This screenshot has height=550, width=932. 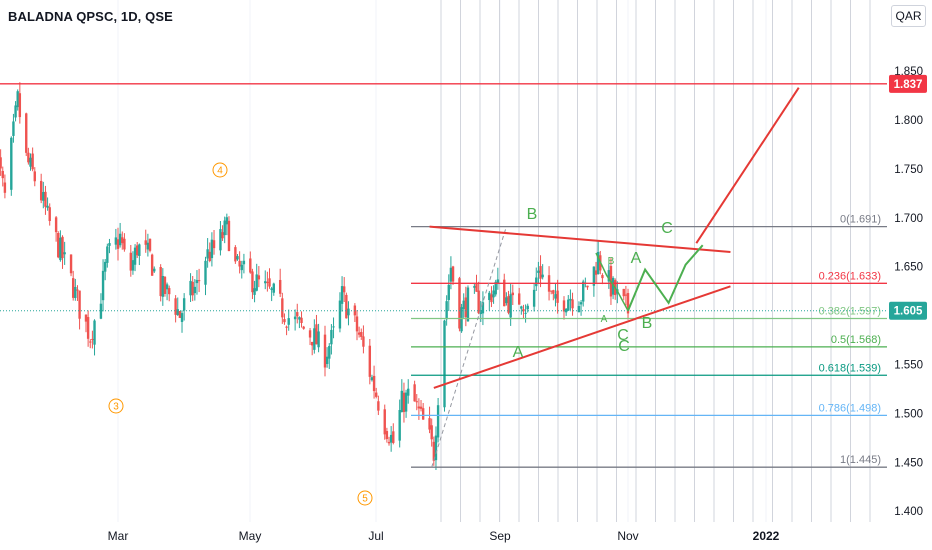 What do you see at coordinates (500, 536) in the screenshot?
I see `time-tick-label: Sep` at bounding box center [500, 536].